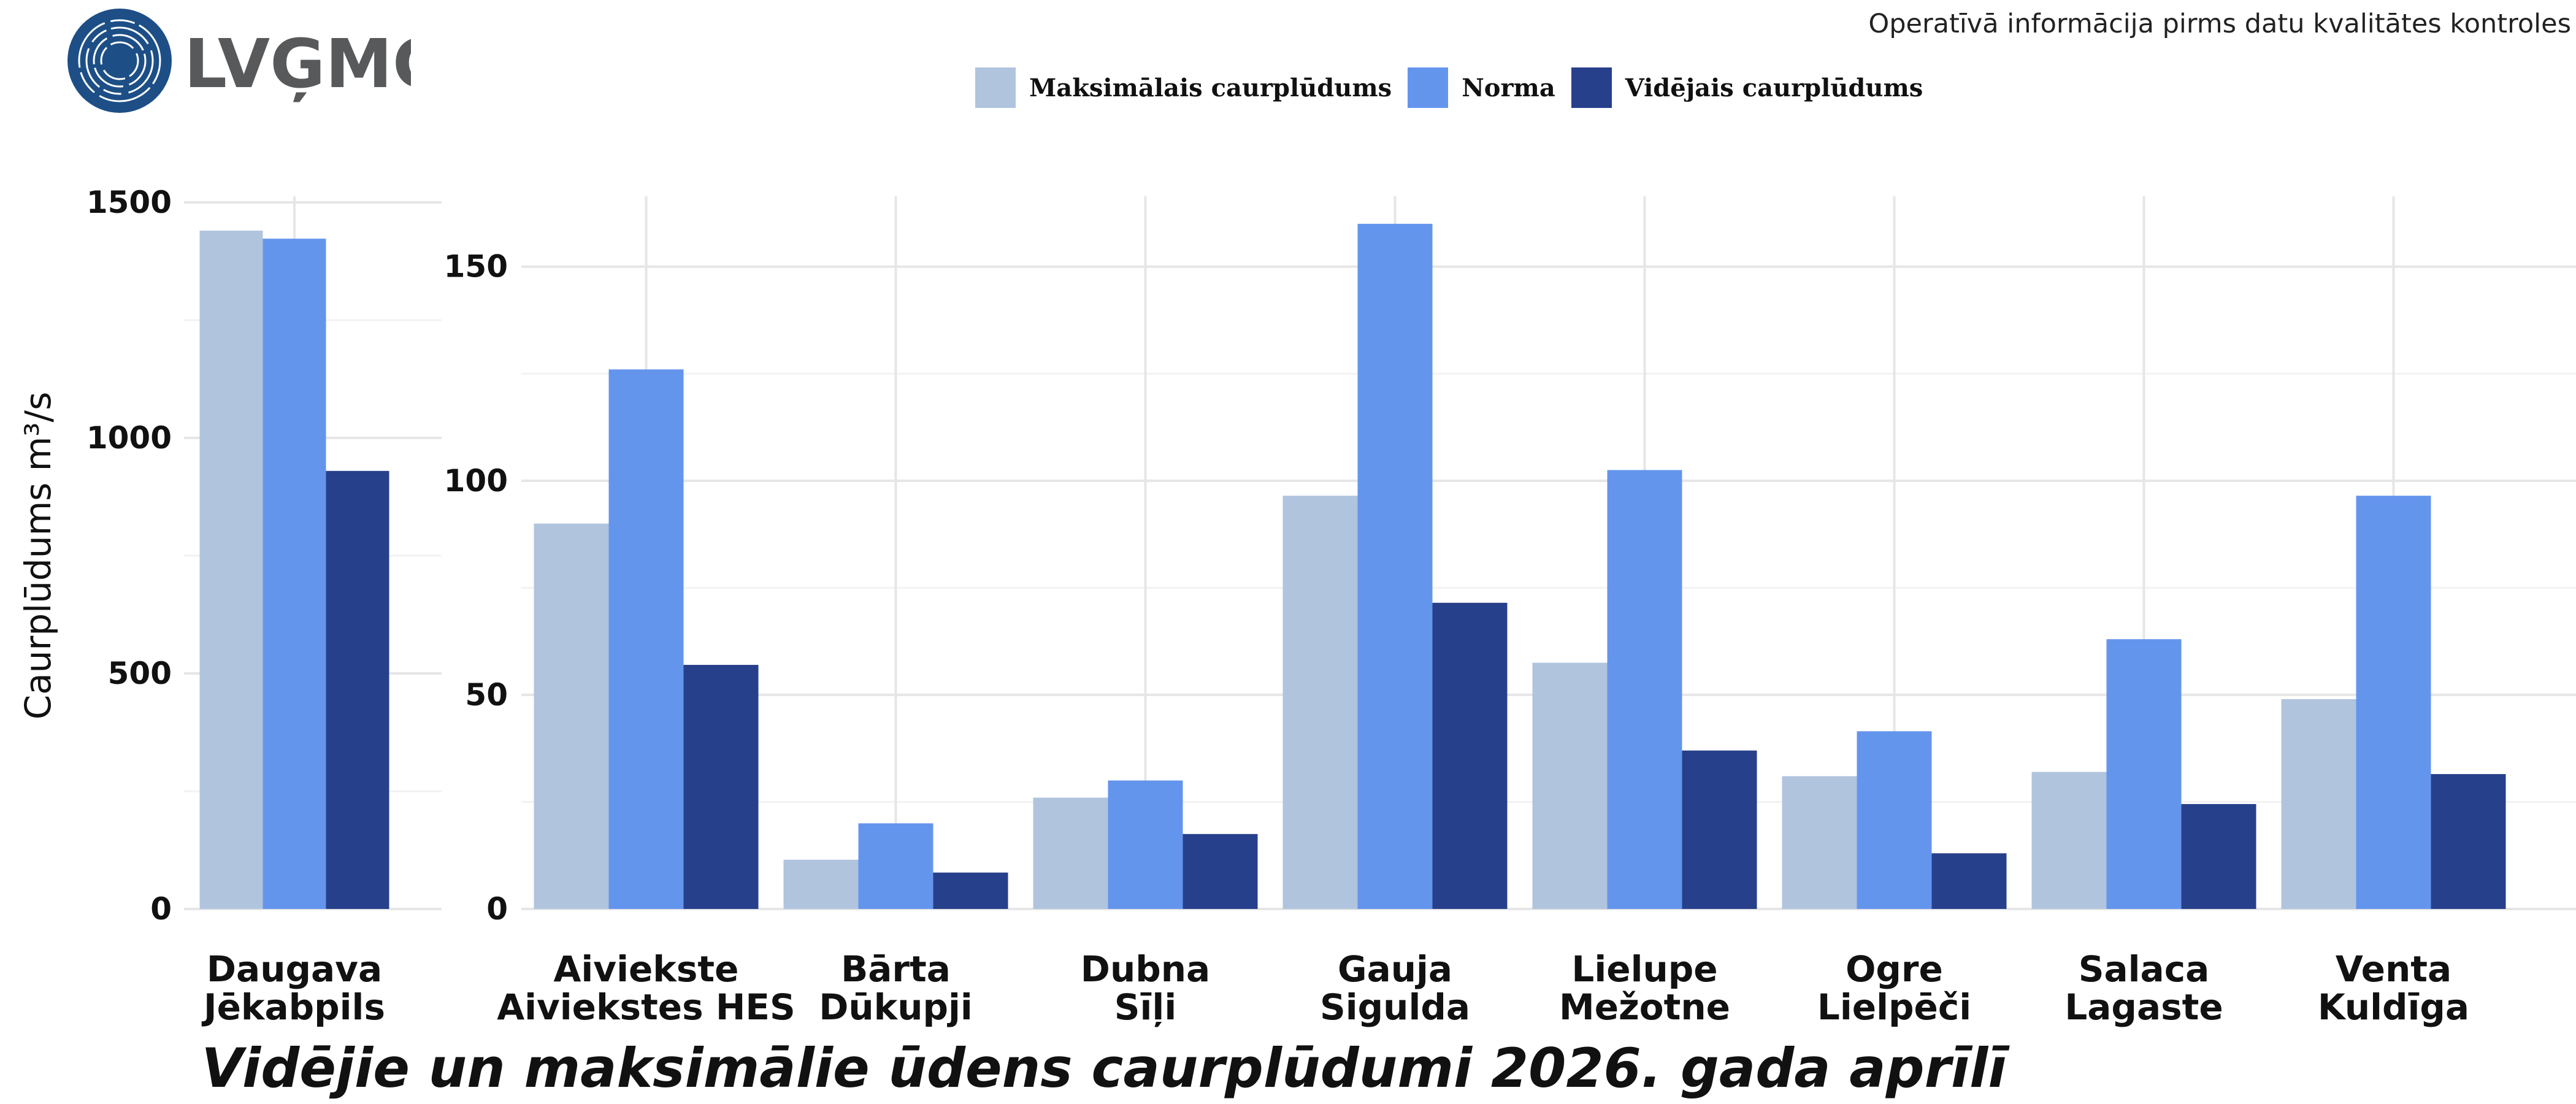 The height and width of the screenshot is (1104, 2576). I want to click on category-label: Gauja Sigulda, so click(1395, 988).